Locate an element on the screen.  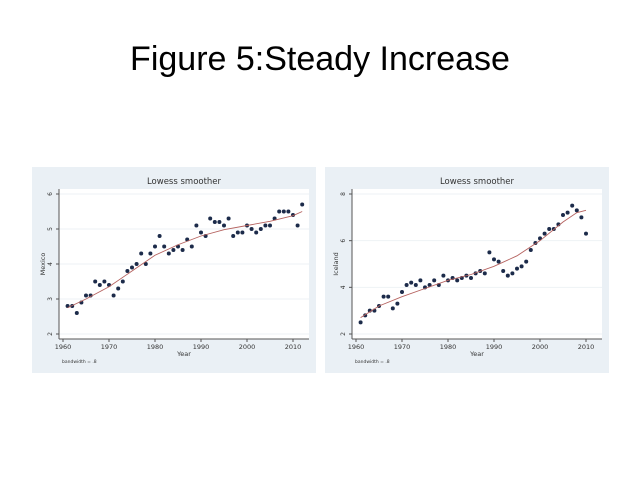
y-axis-label: Mexico is located at coordinates (43, 264).